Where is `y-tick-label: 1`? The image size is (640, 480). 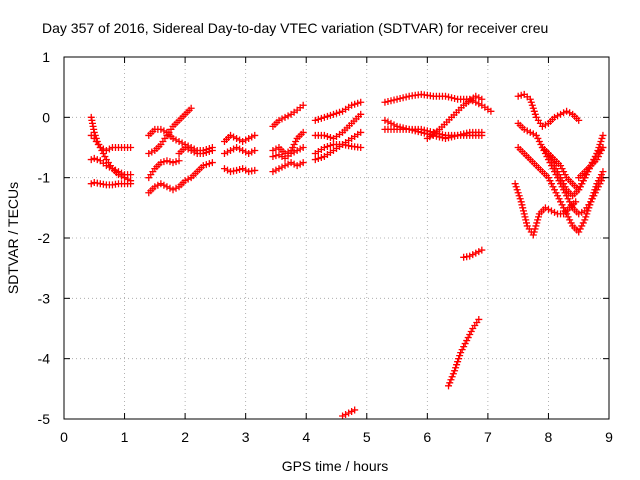
y-tick-label: 1 is located at coordinates (46, 57).